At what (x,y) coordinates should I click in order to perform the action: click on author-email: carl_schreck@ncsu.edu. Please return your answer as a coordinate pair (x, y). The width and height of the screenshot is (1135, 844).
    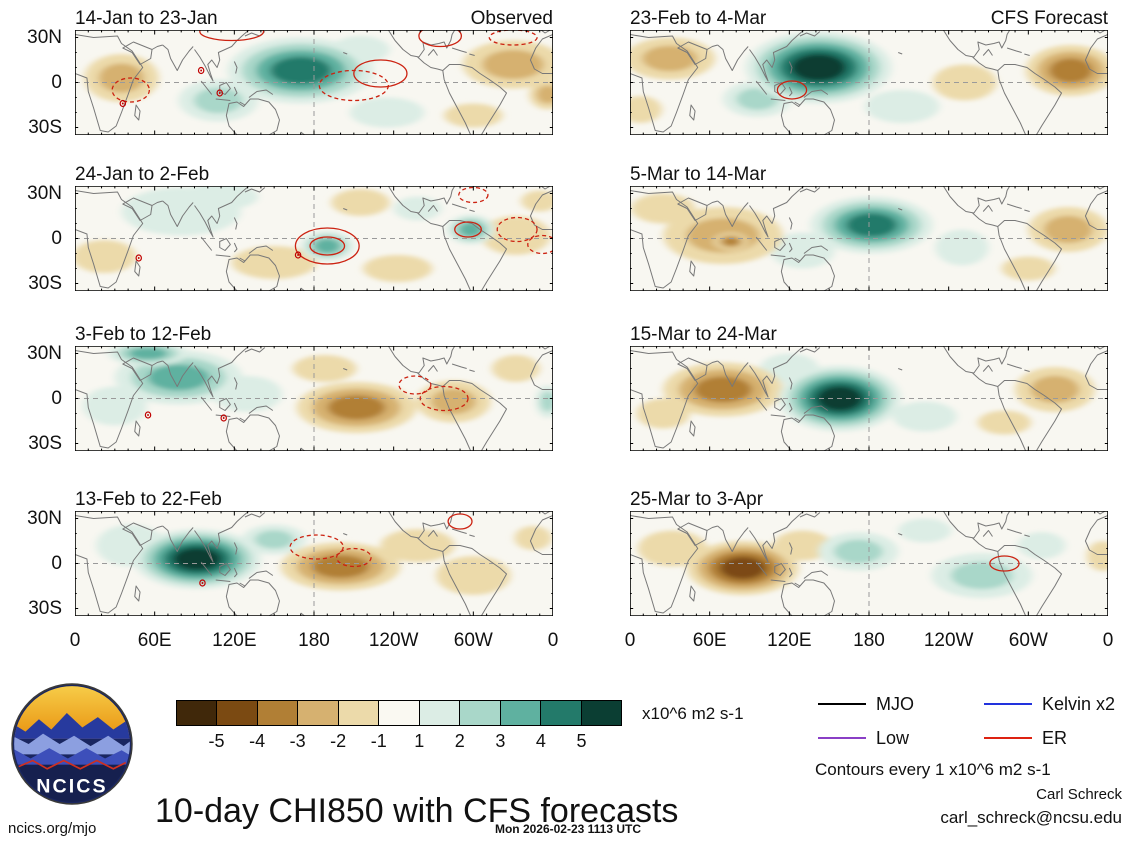
    Looking at the image, I should click on (1031, 817).